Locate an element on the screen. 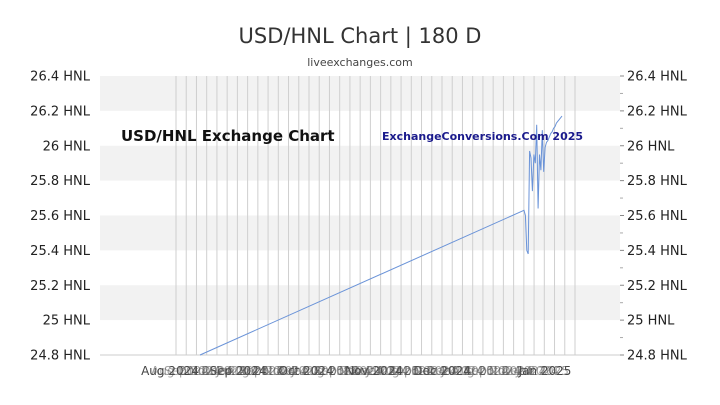 This screenshot has width=720, height=405. x-tick-label: Jan 2025 is located at coordinates (545, 371).